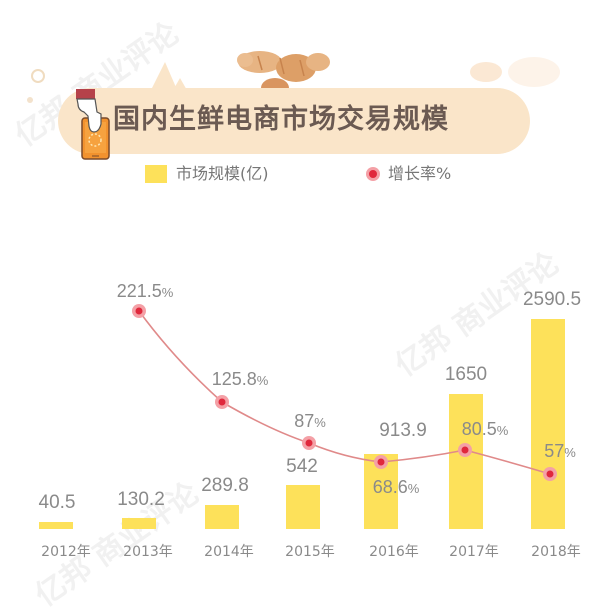  Describe the element at coordinates (141, 499) in the screenshot. I see `bar-value-2013: 130.2` at that location.